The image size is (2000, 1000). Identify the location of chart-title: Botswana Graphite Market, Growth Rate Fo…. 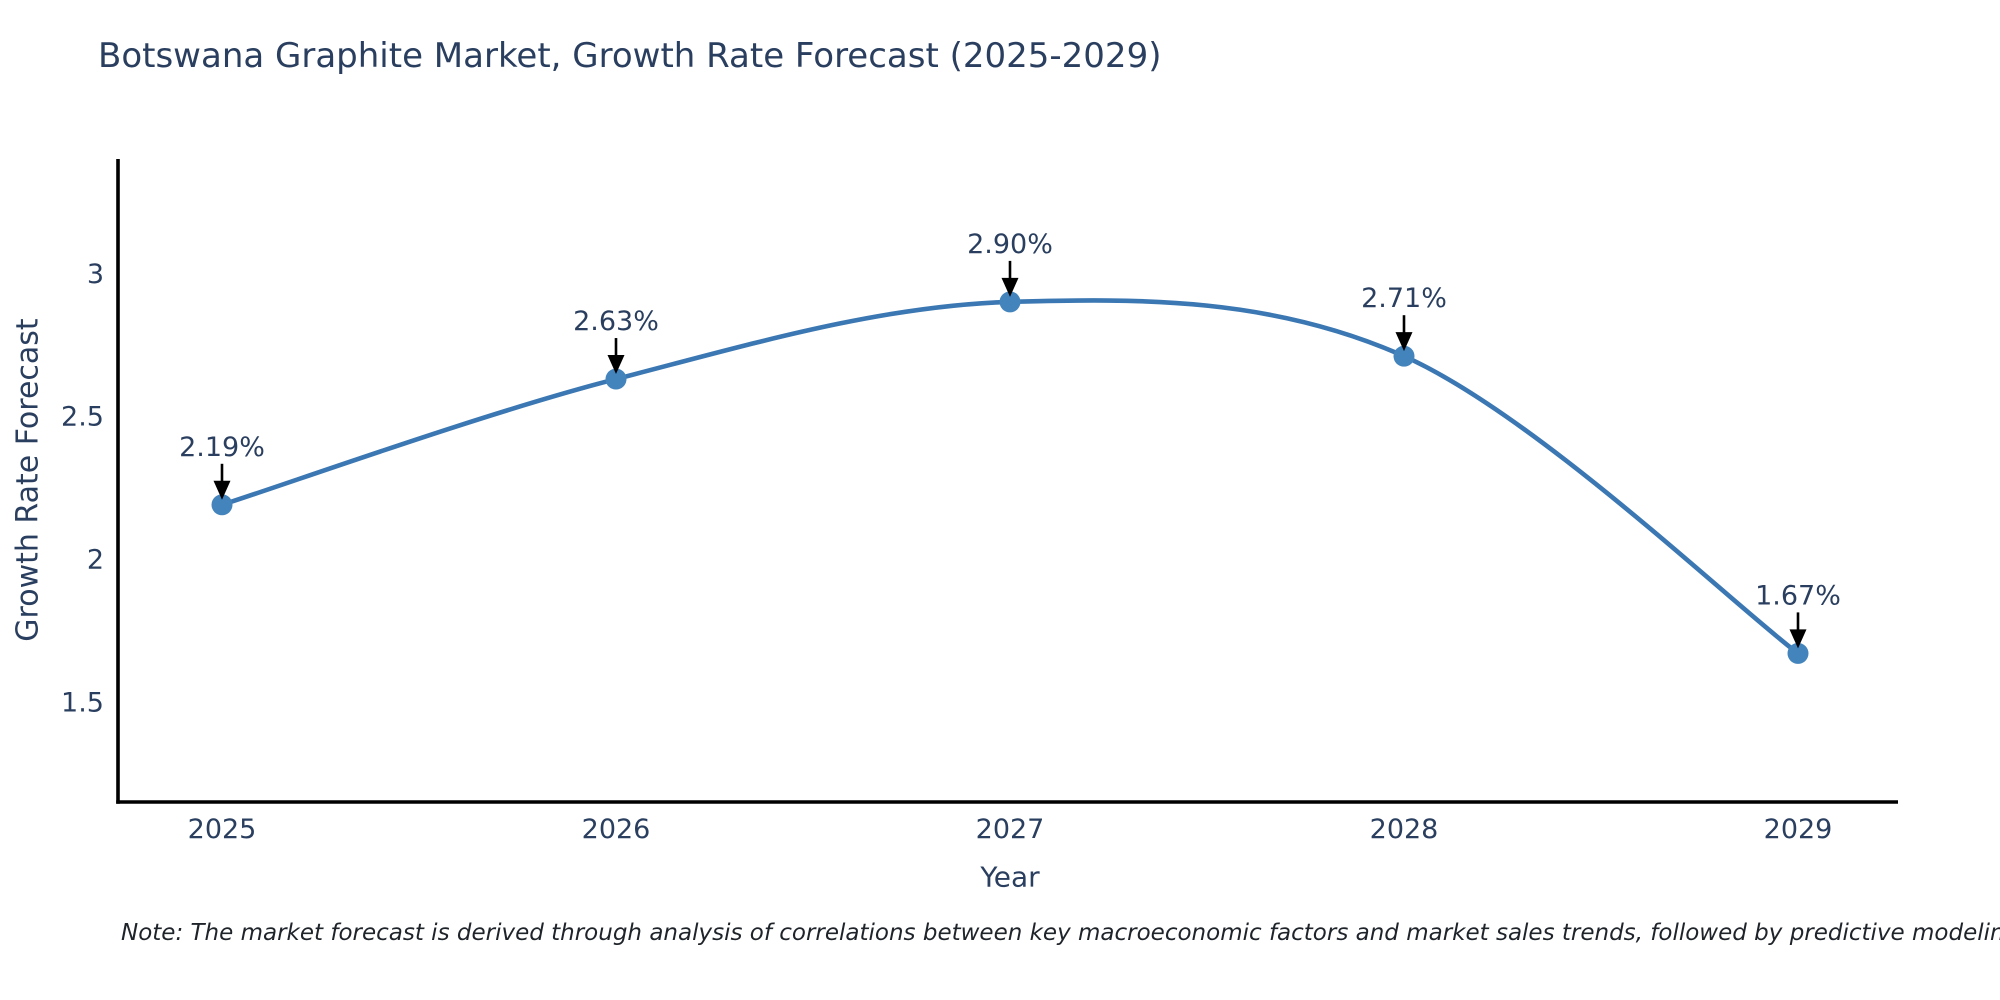
(630, 56).